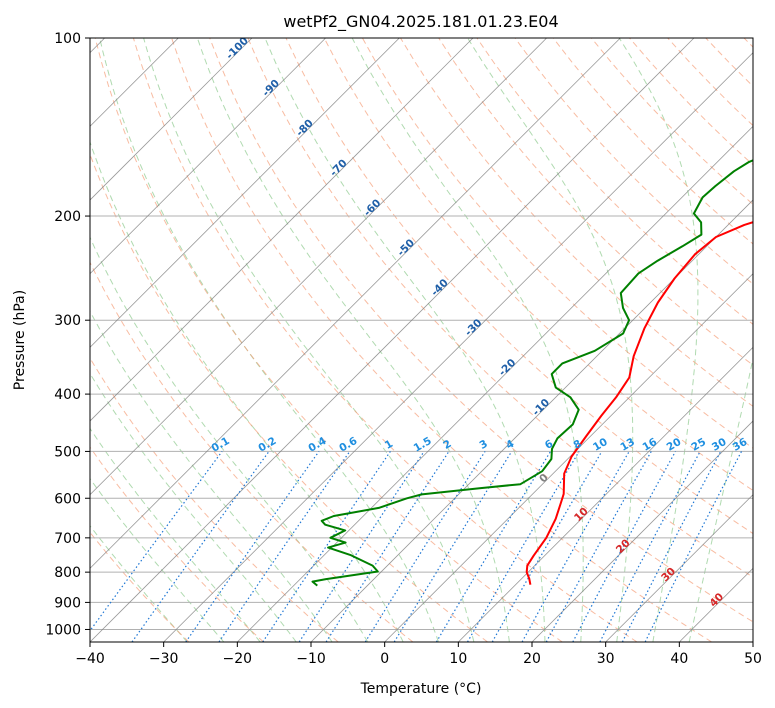 The height and width of the screenshot is (708, 775). What do you see at coordinates (20, 340) in the screenshot?
I see `y-axis-title: Pressure (hPa)` at bounding box center [20, 340].